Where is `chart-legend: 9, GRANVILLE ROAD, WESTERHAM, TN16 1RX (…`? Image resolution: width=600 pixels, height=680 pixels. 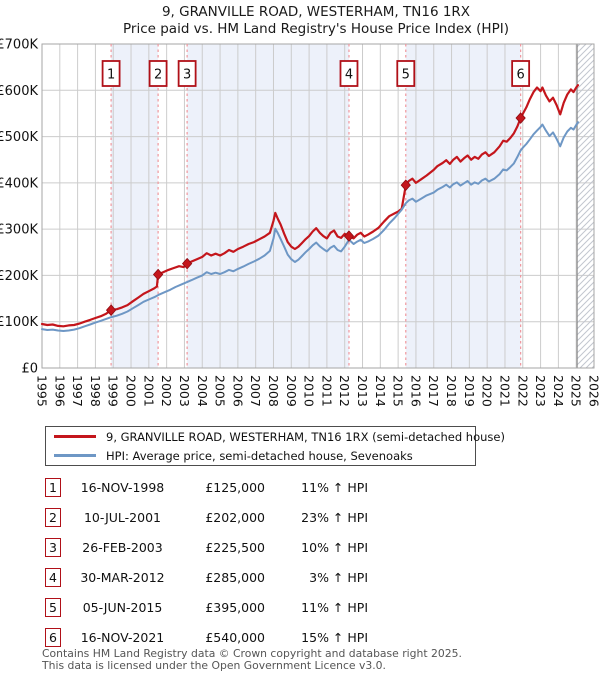 chart-legend: 9, GRANVILLE ROAD, WESTERHAM, TN16 1RX (… is located at coordinates (275, 446).